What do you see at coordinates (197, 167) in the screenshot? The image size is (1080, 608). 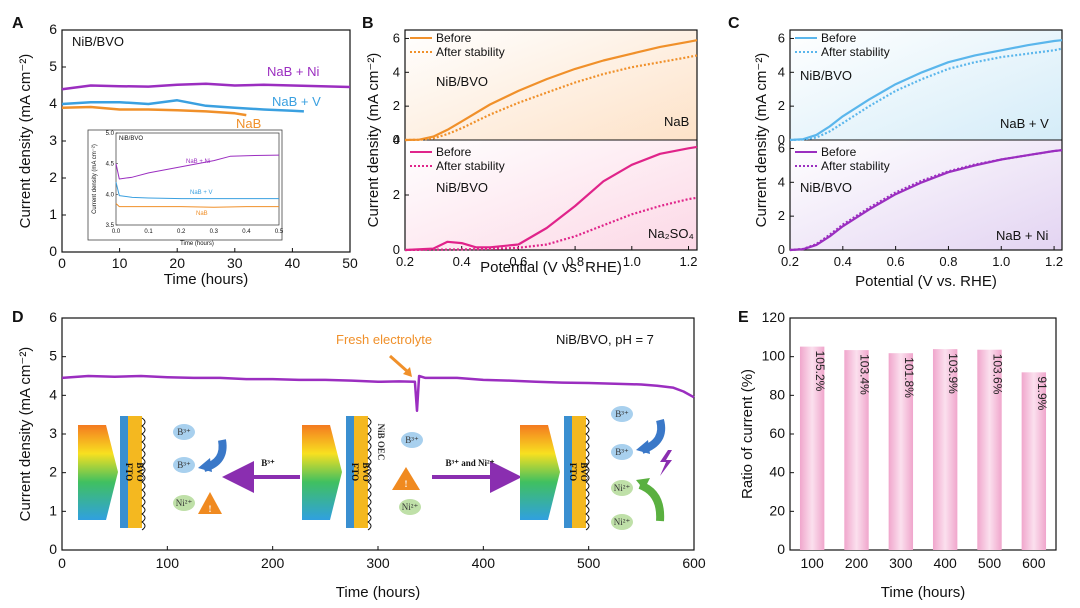 I see `inset-series-line` at bounding box center [197, 167].